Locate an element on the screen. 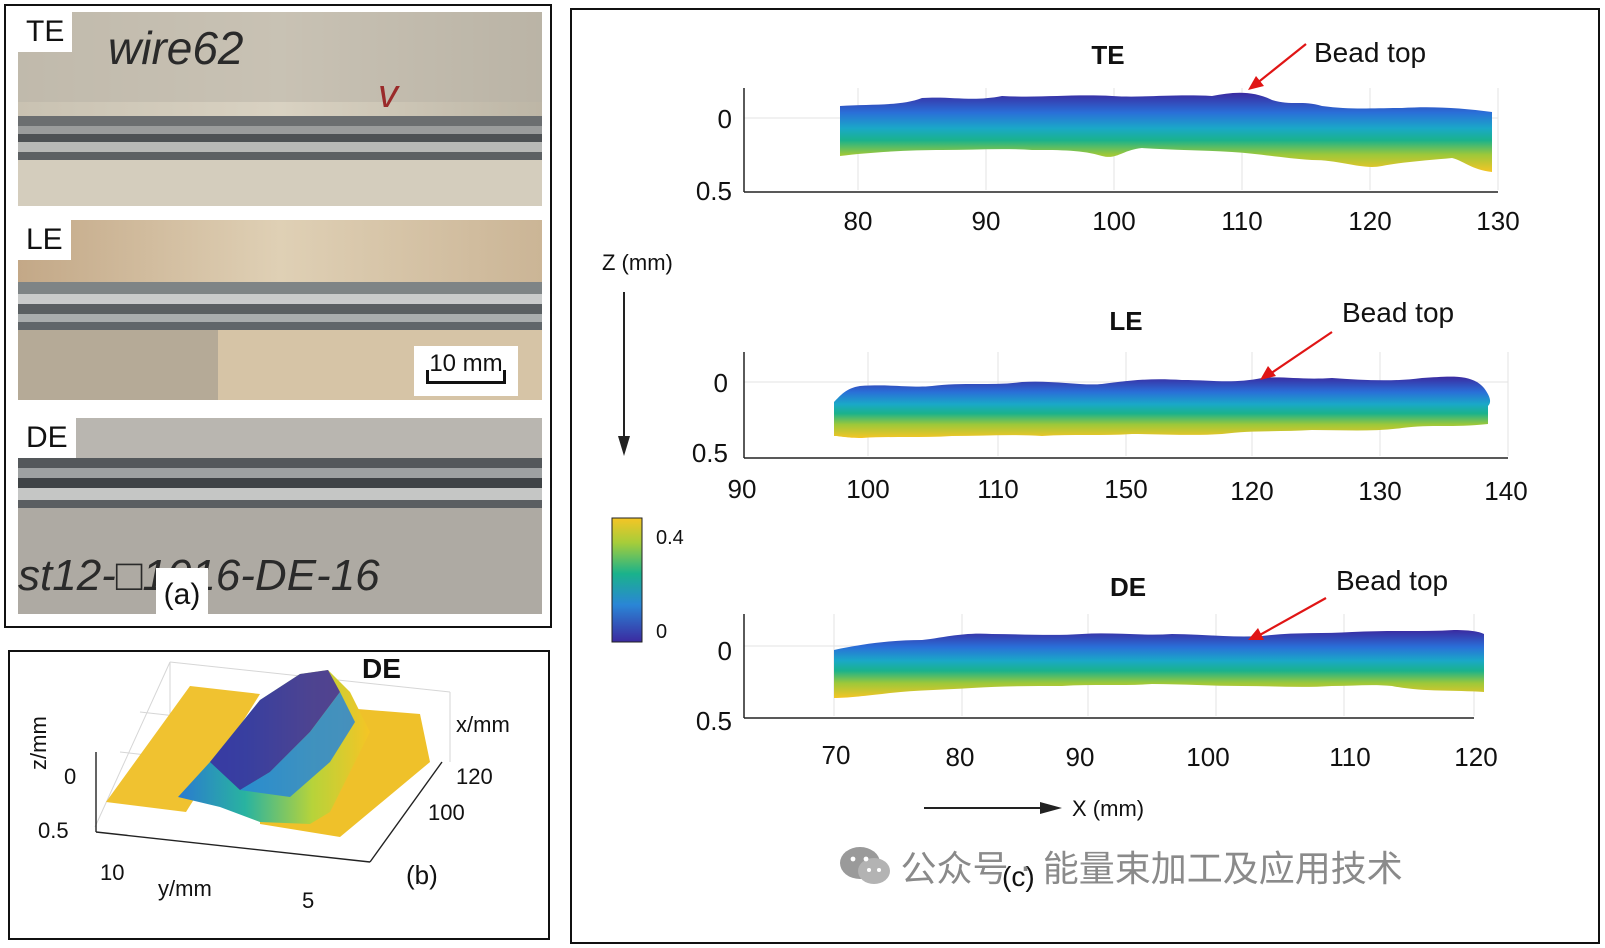 The height and width of the screenshot is (948, 1605). photo-le-weld: LE 10 mm is located at coordinates (280, 310).